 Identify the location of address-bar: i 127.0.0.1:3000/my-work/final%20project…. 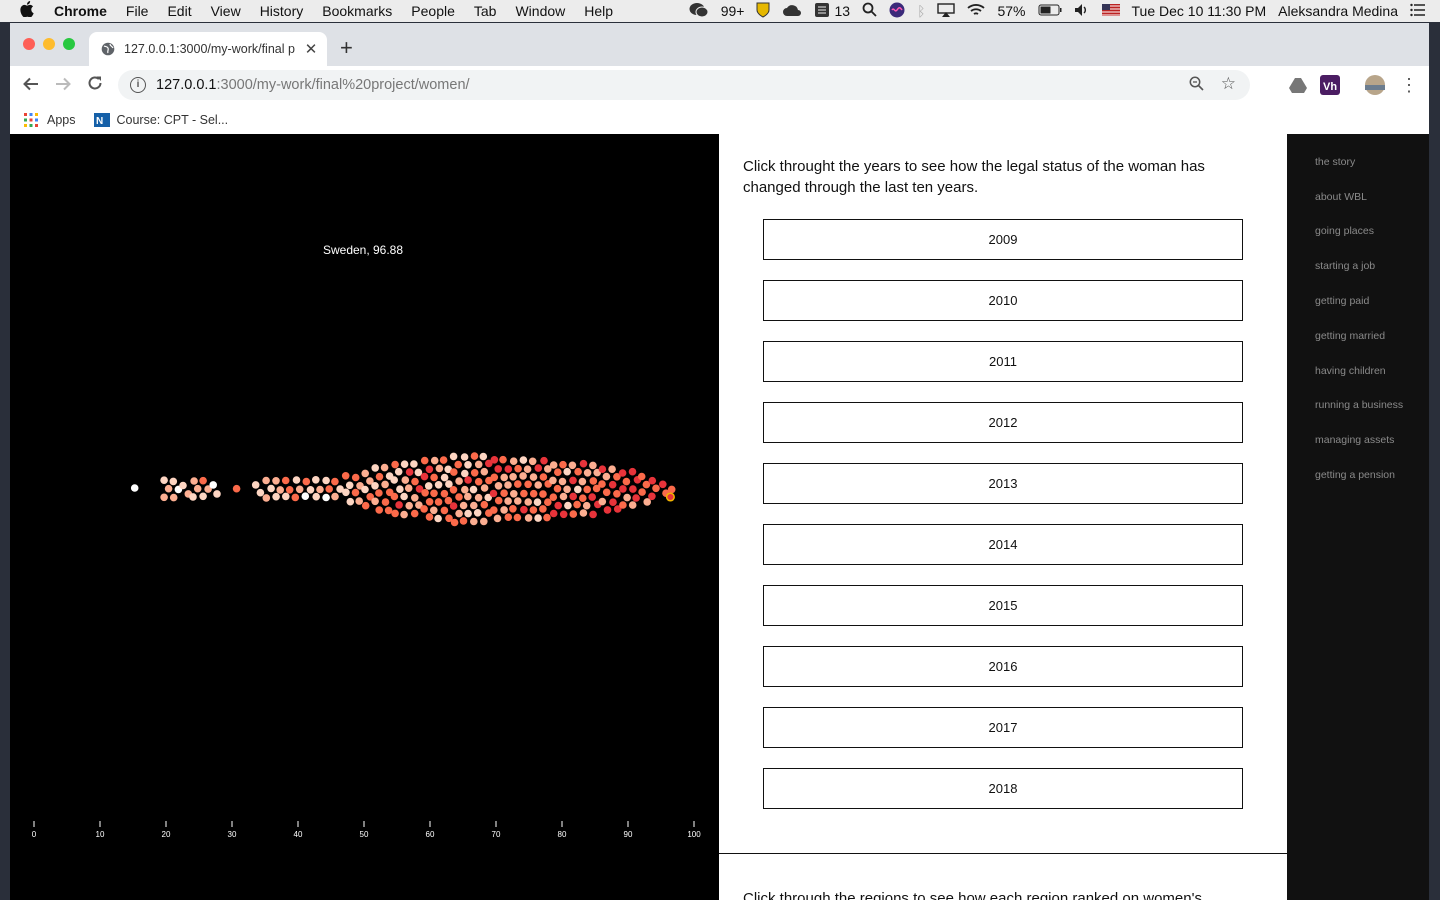
(684, 85).